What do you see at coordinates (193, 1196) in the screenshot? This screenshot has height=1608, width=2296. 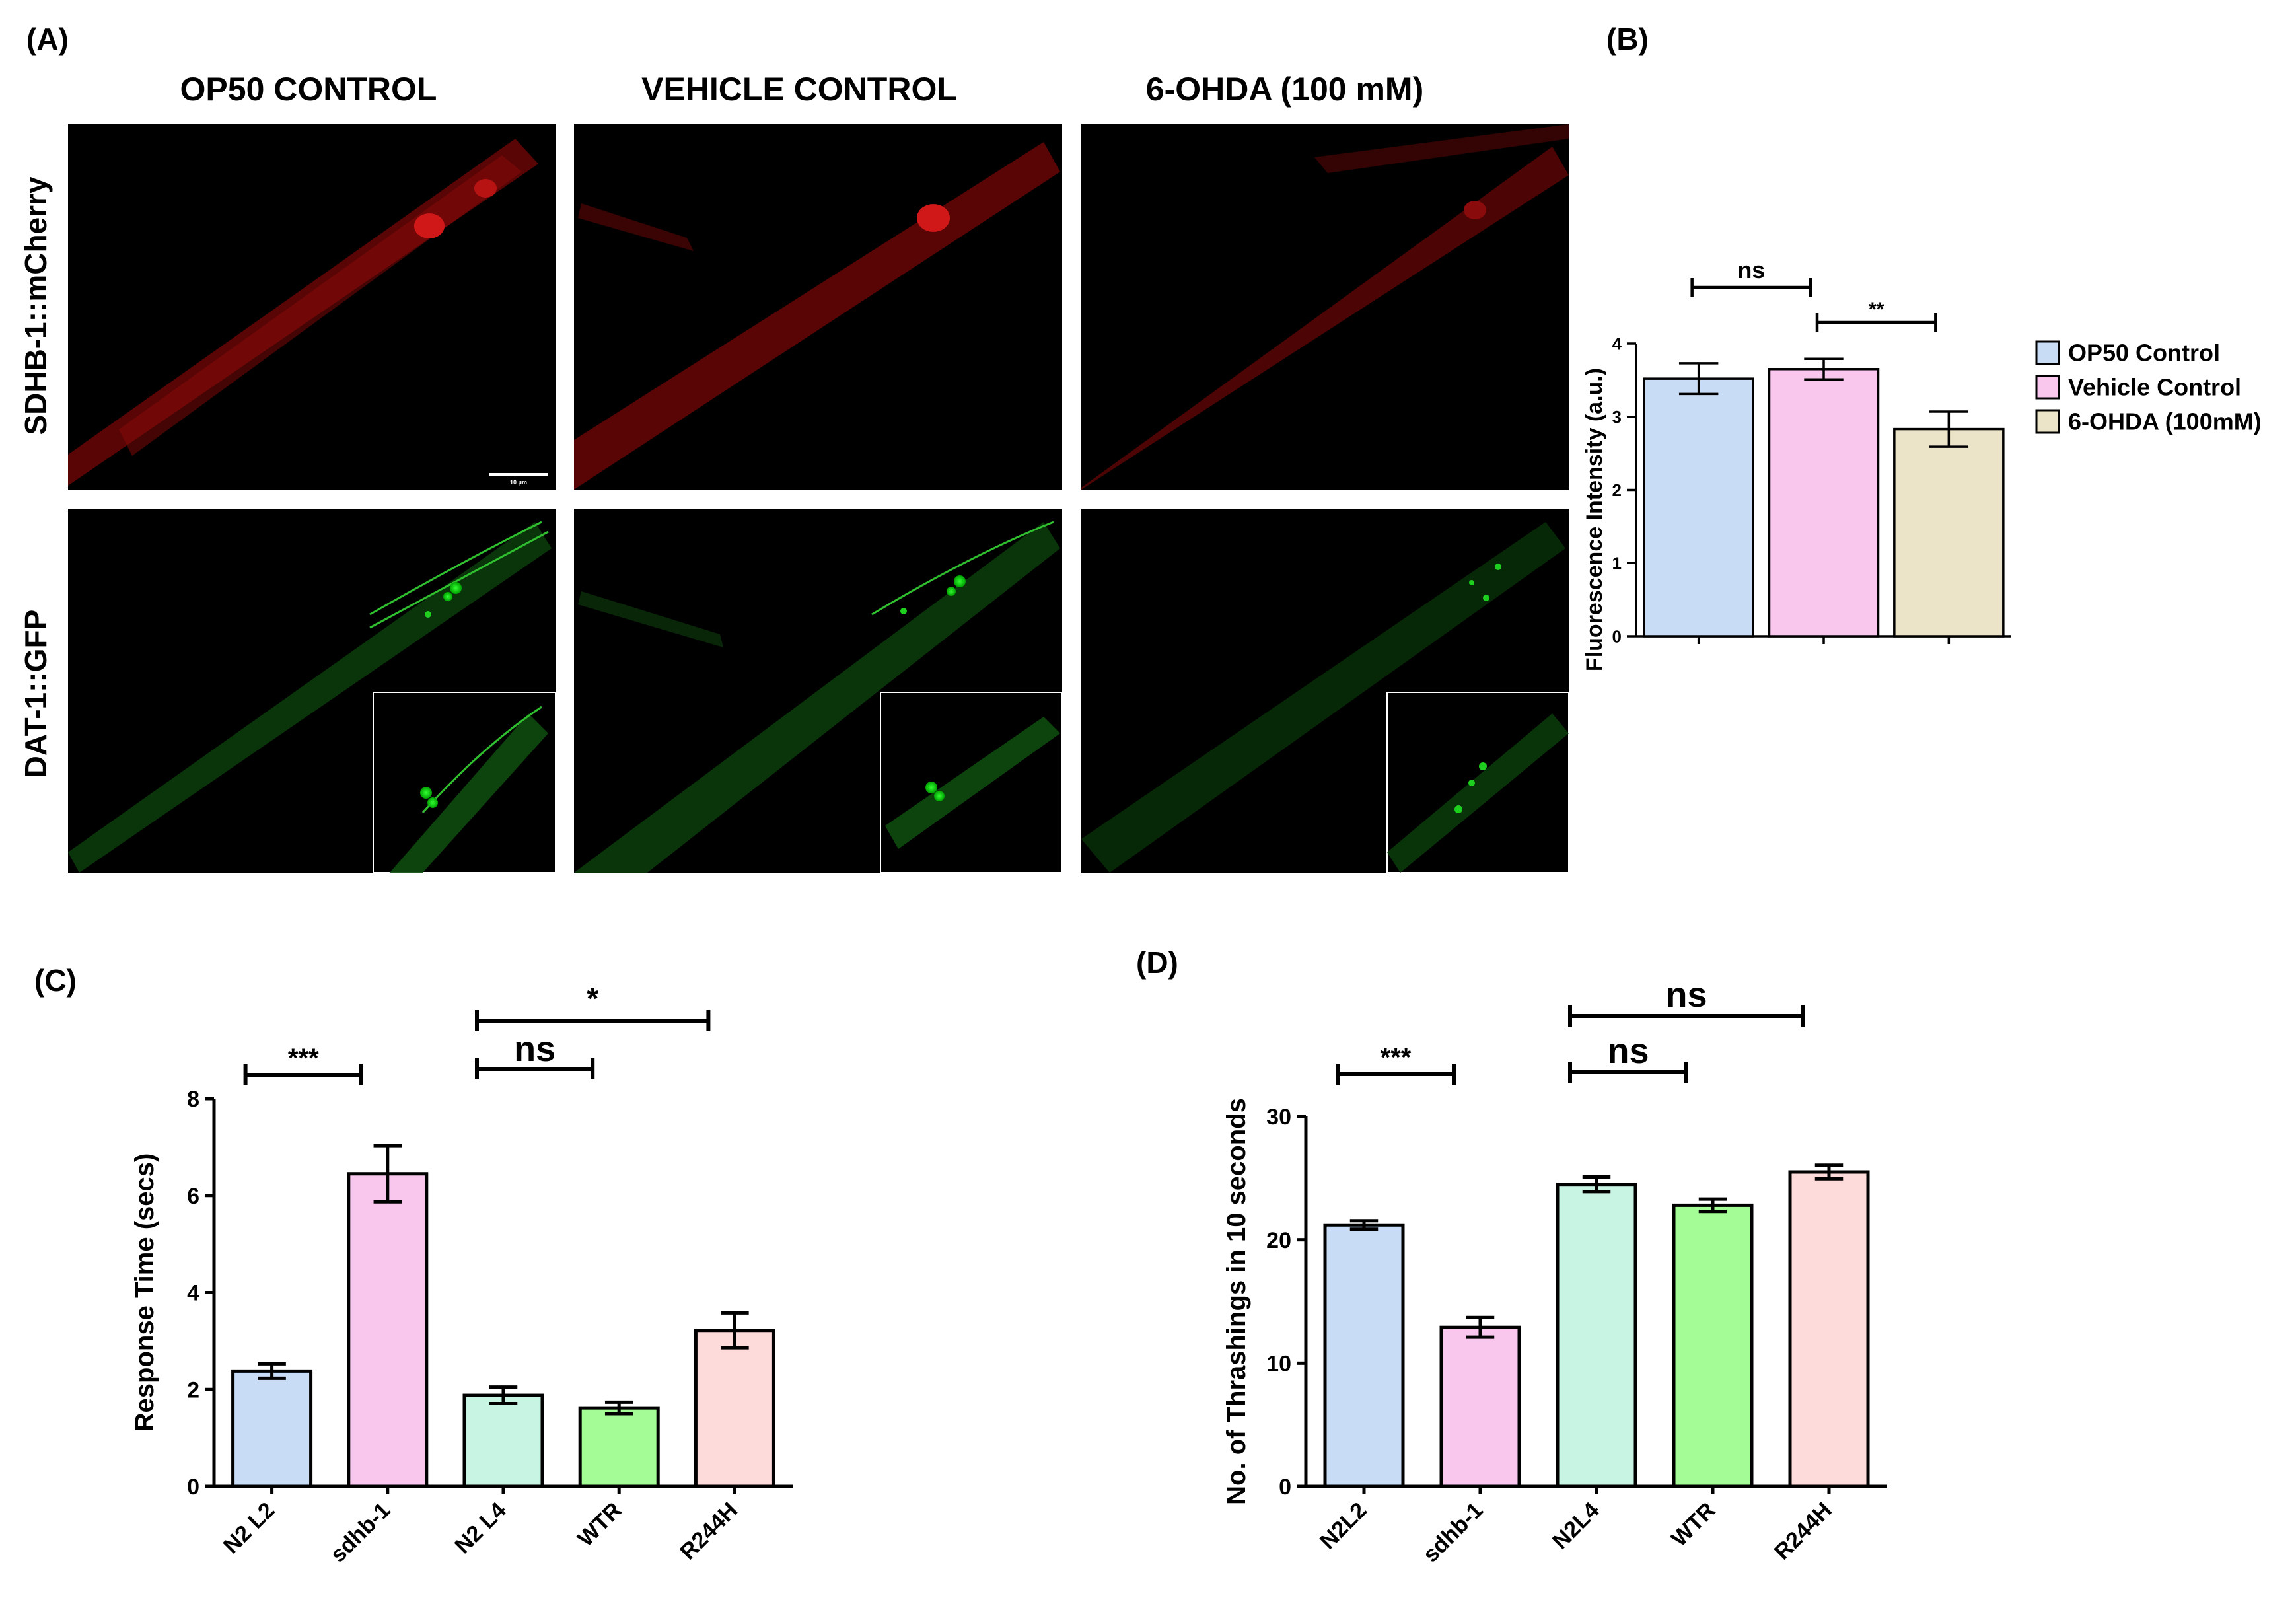 I see `y-tick-label: 6` at bounding box center [193, 1196].